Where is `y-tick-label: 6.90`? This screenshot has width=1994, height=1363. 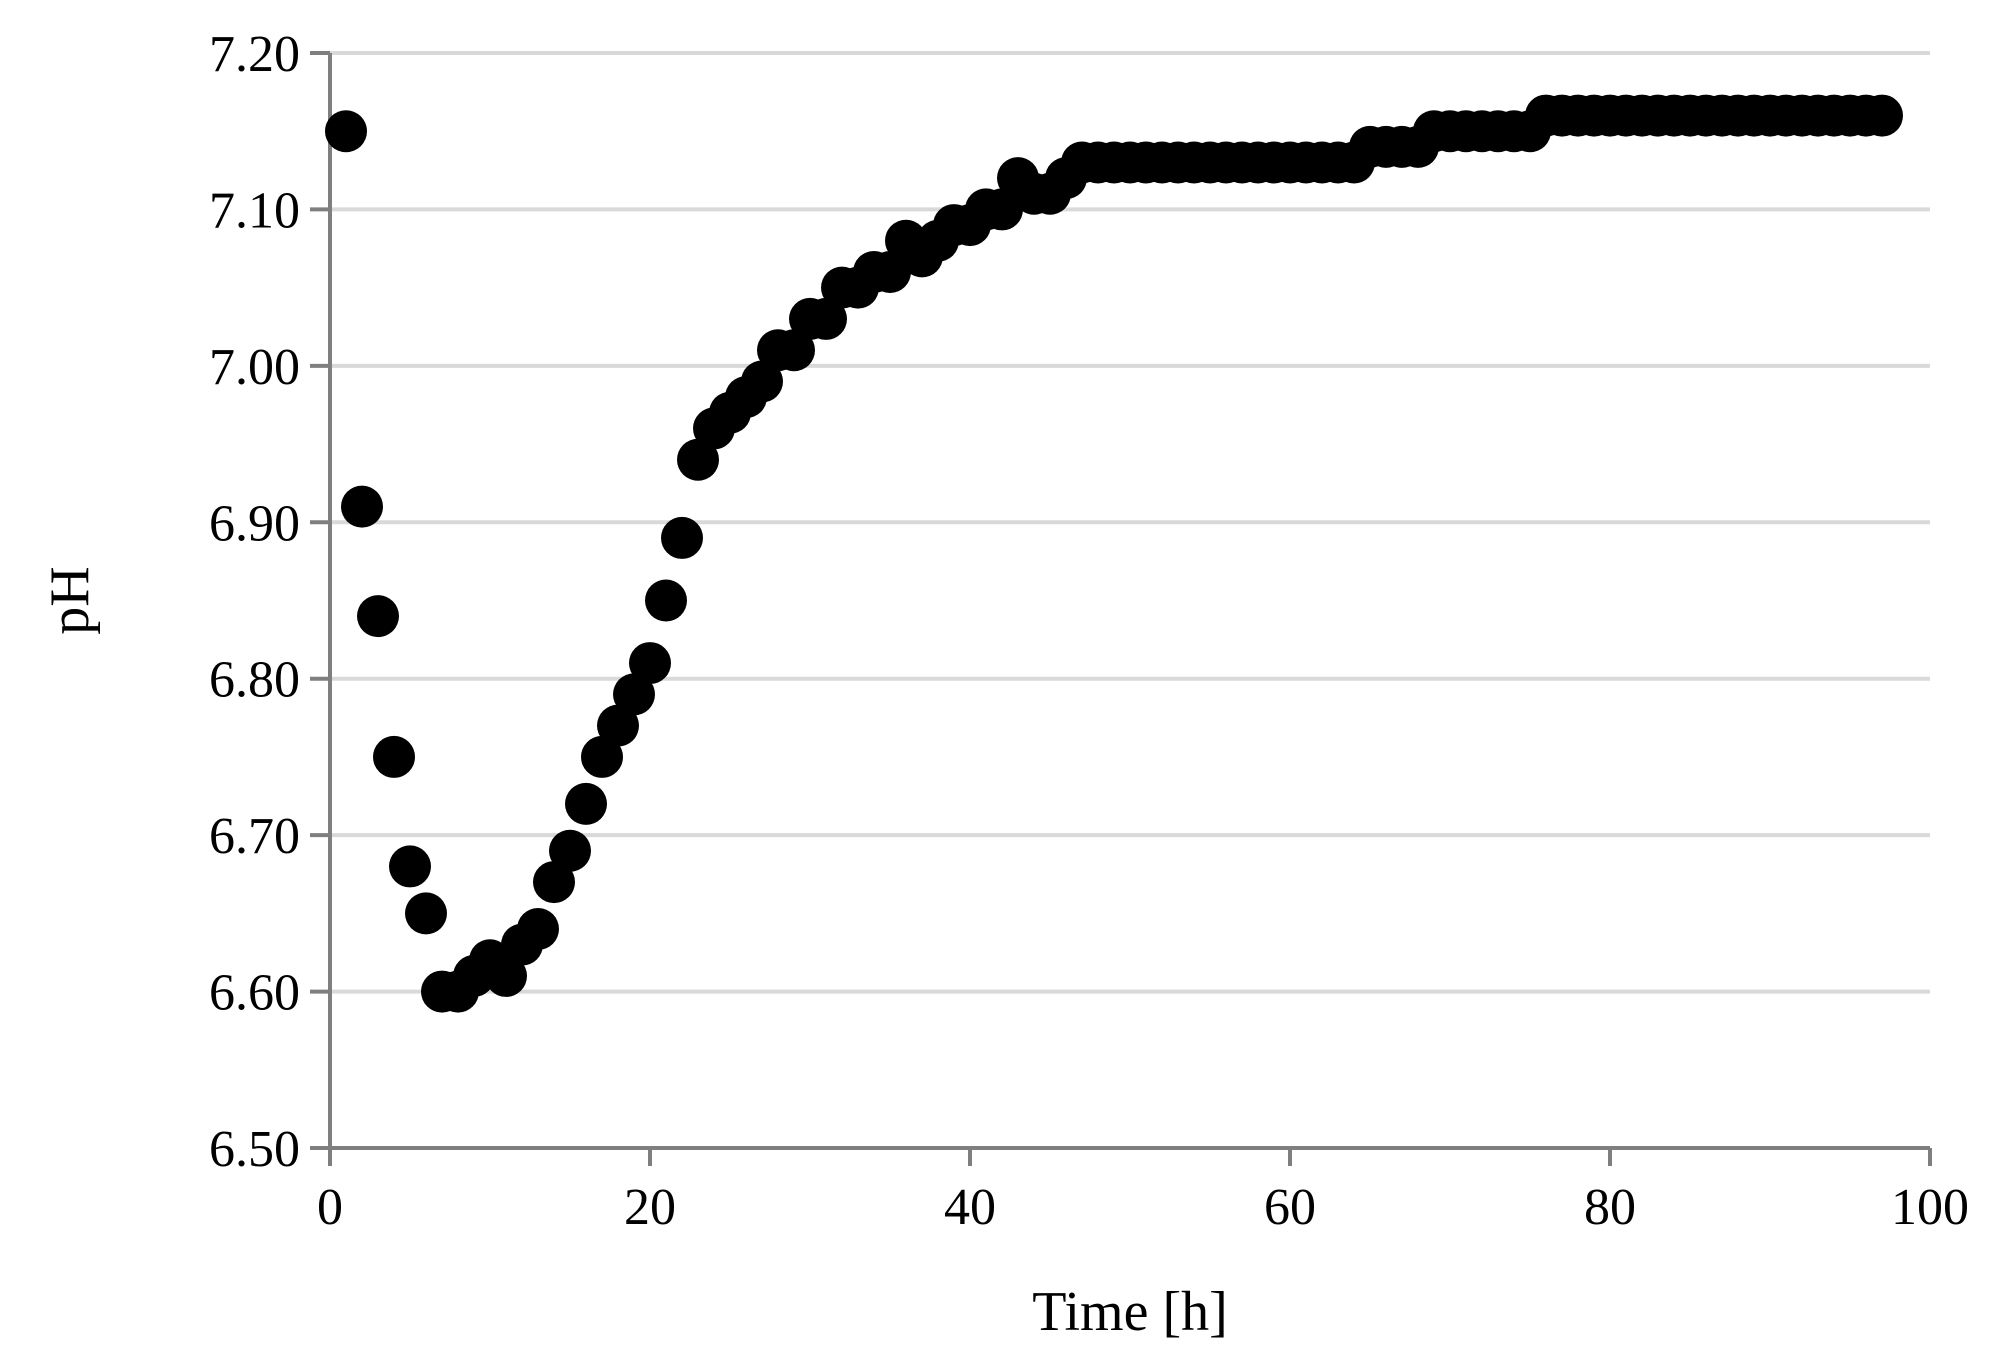
y-tick-label: 6.90 is located at coordinates (254, 523).